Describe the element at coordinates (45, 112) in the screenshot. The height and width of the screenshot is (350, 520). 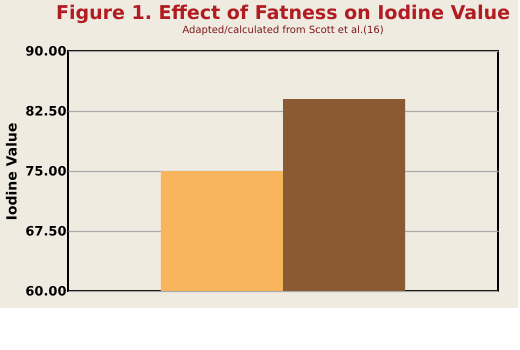
I see `y-tick-label: 82.50` at that location.